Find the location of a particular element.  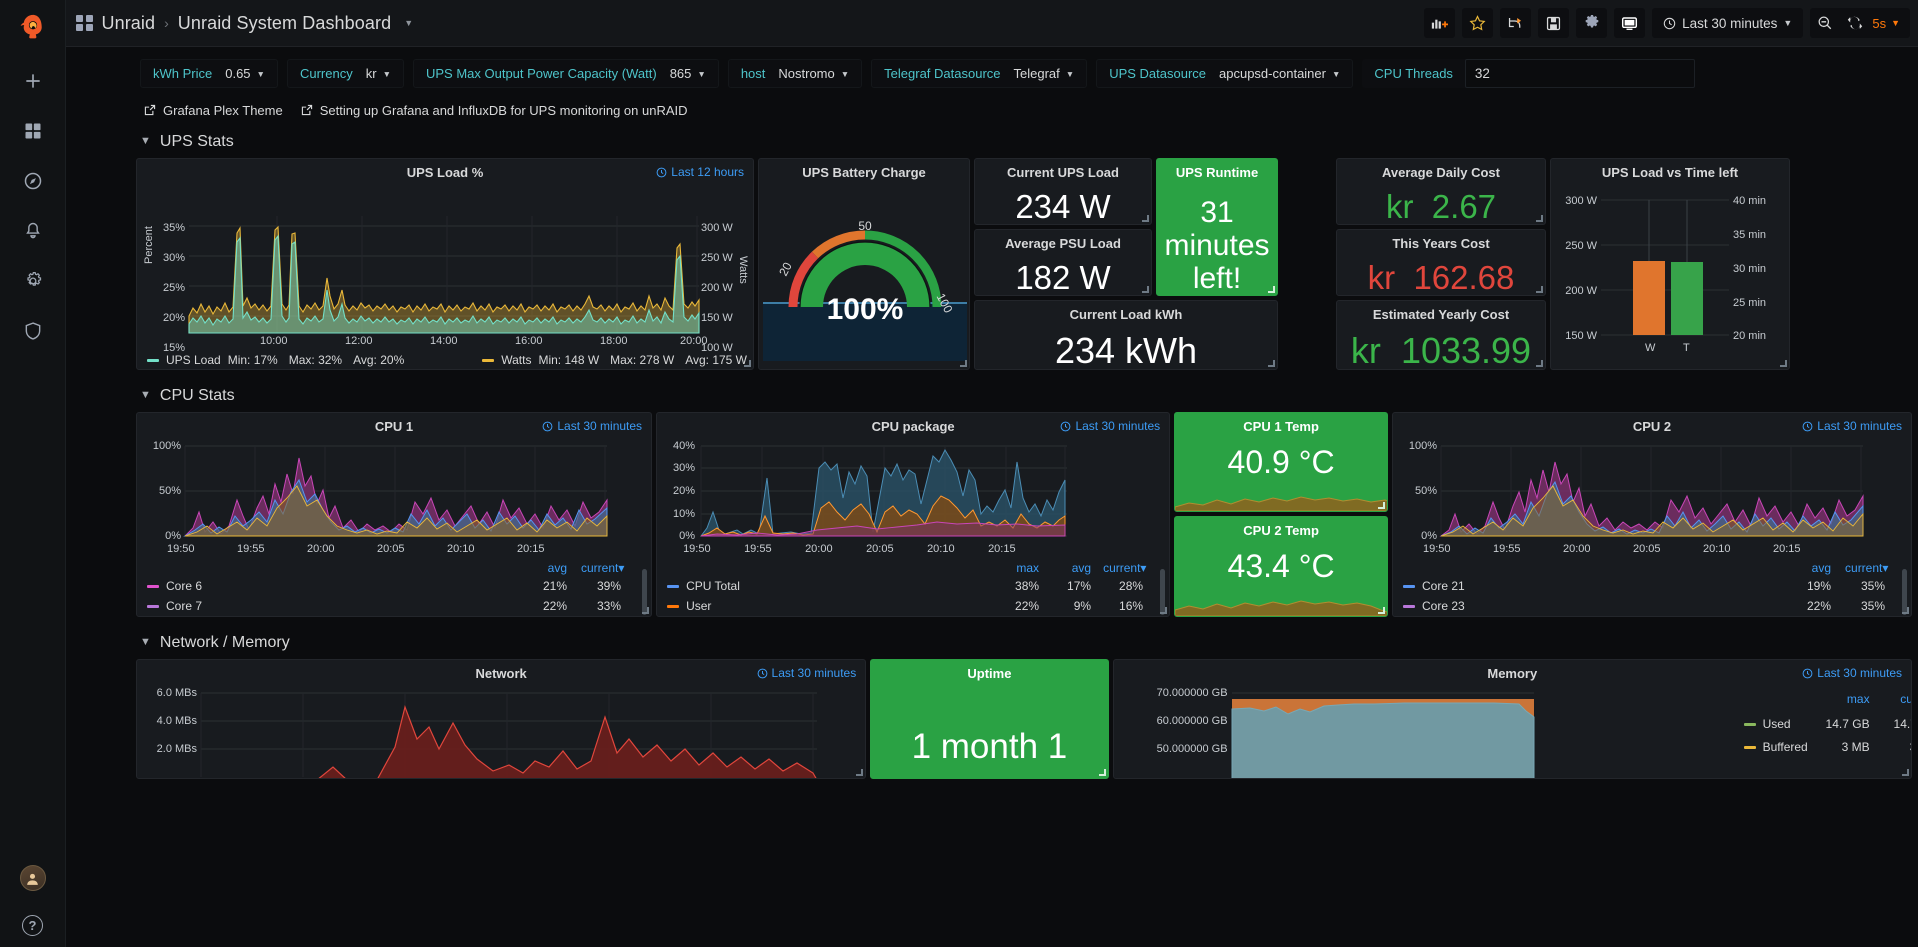

add-panel-button is located at coordinates (1440, 23).